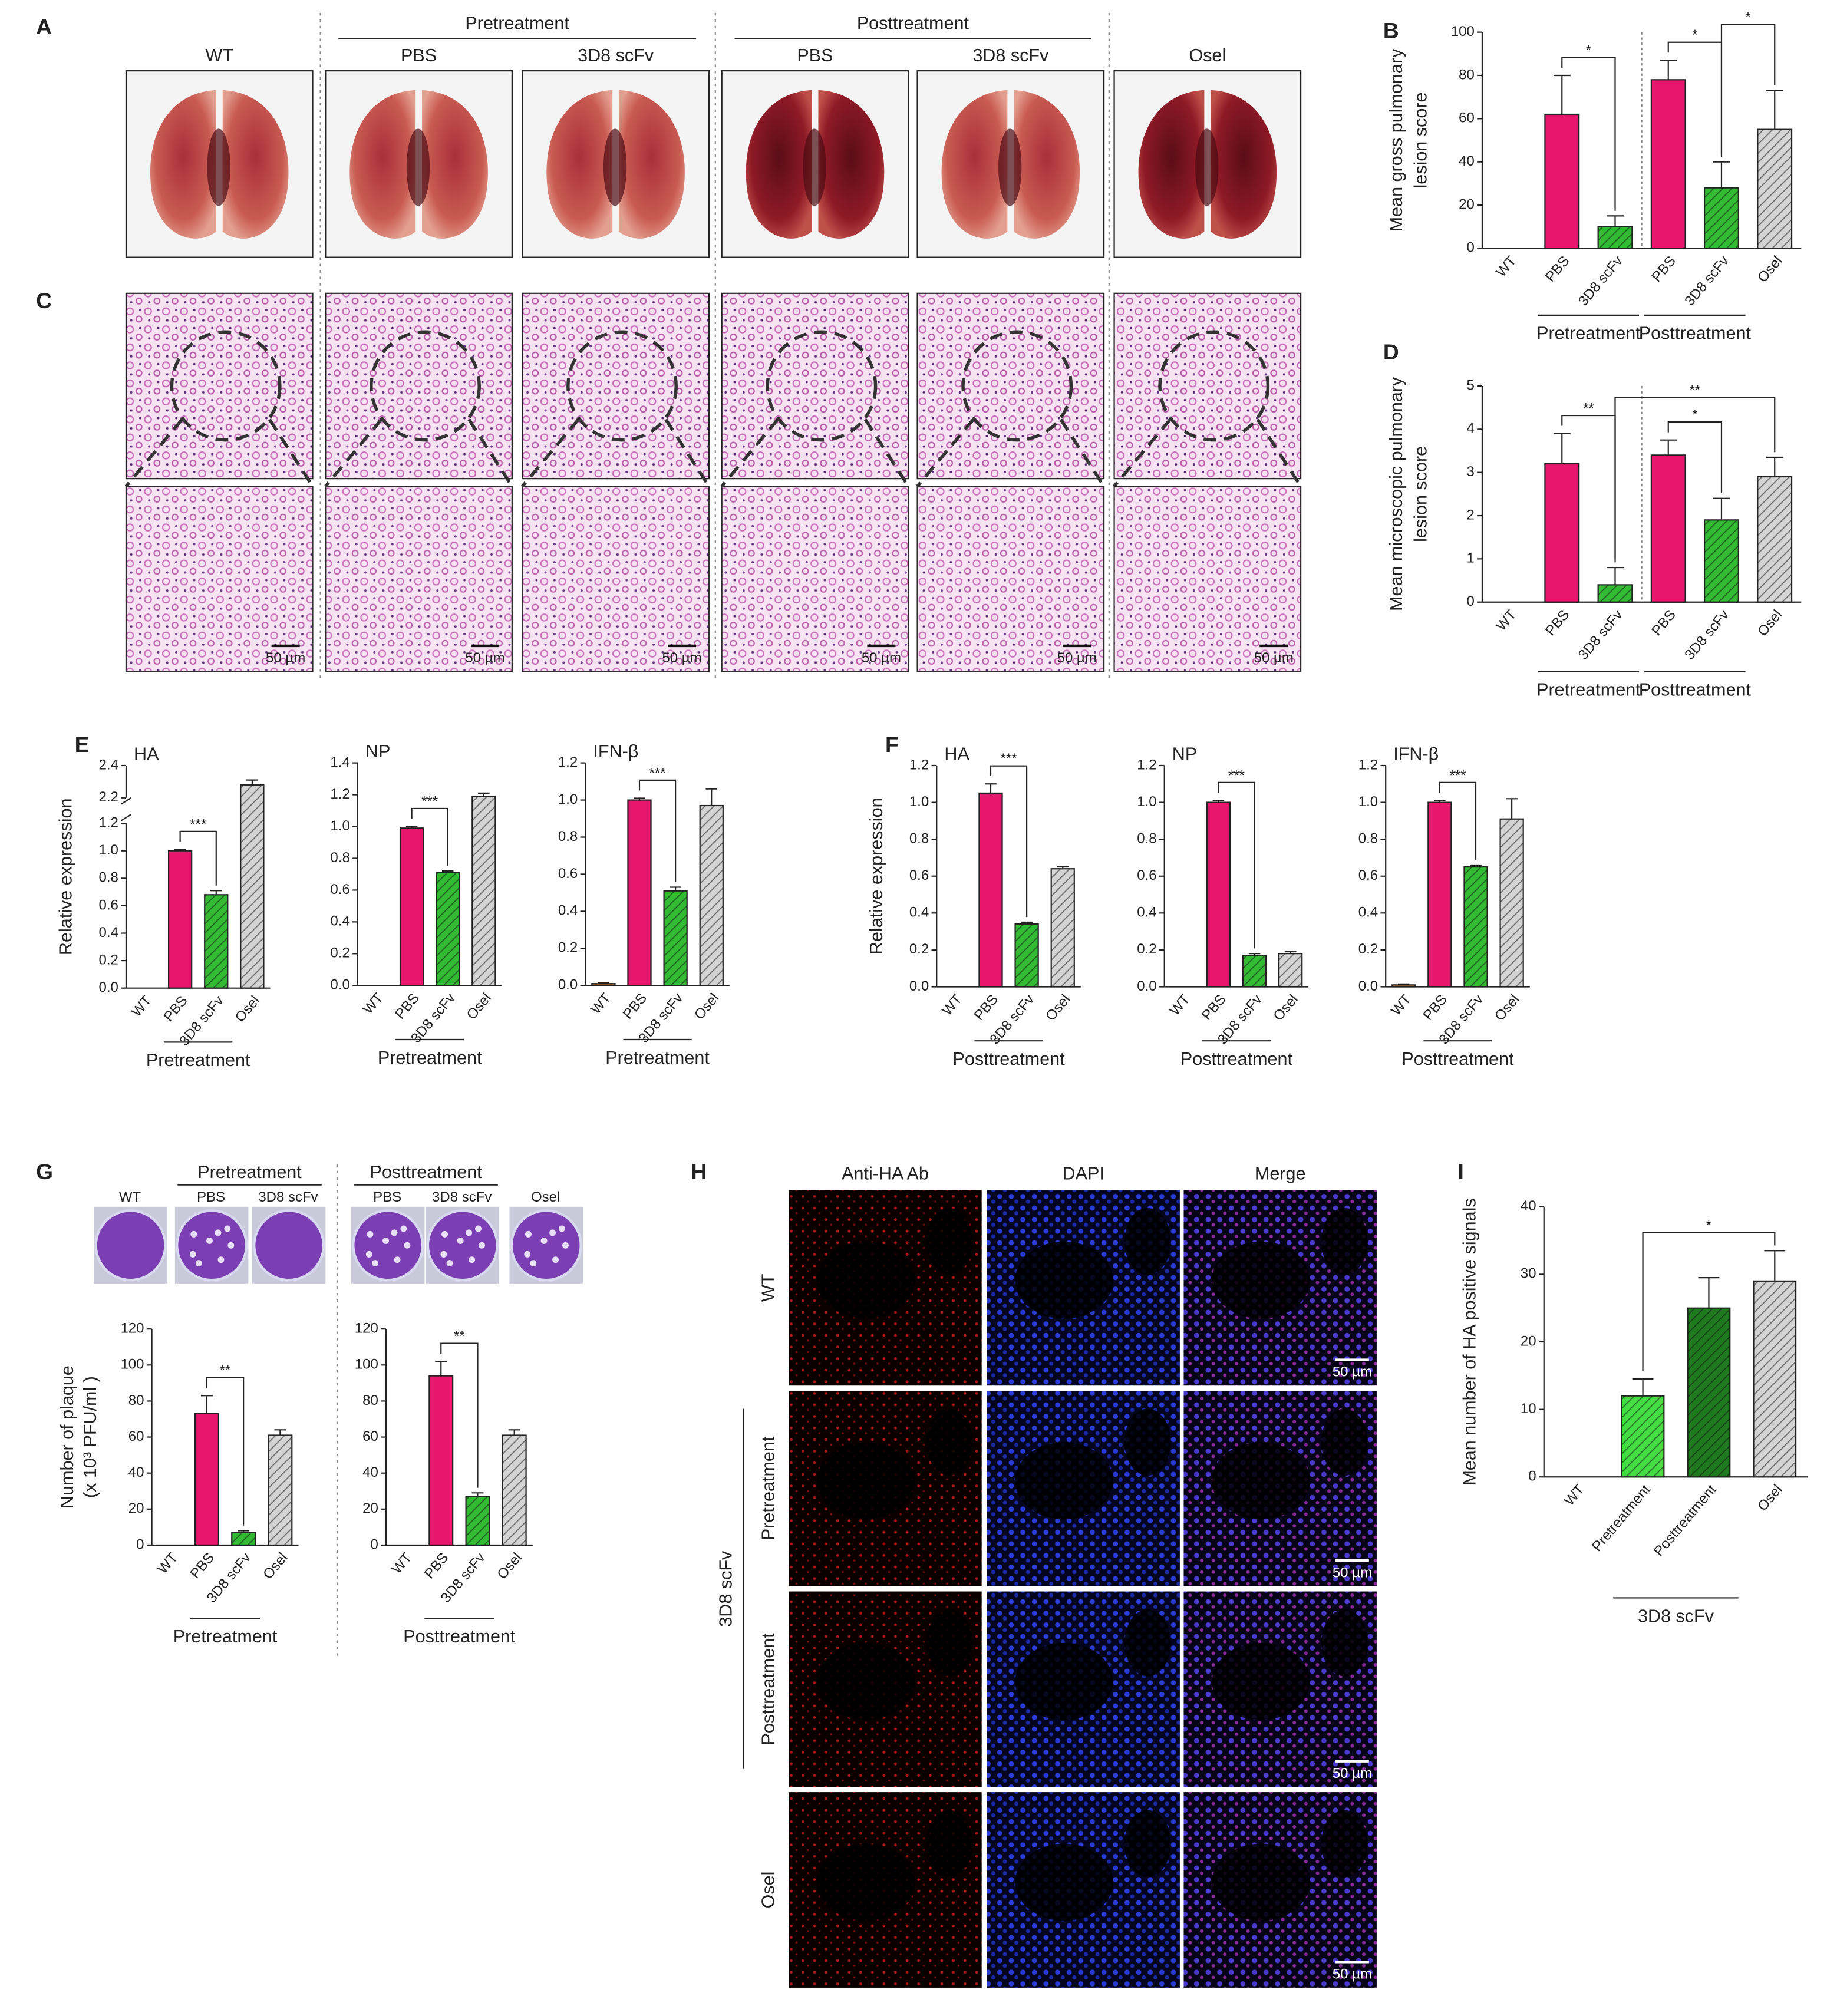 This screenshot has height=2016, width=1827. Describe the element at coordinates (211, 1197) in the screenshot. I see `well-label: PBS` at that location.